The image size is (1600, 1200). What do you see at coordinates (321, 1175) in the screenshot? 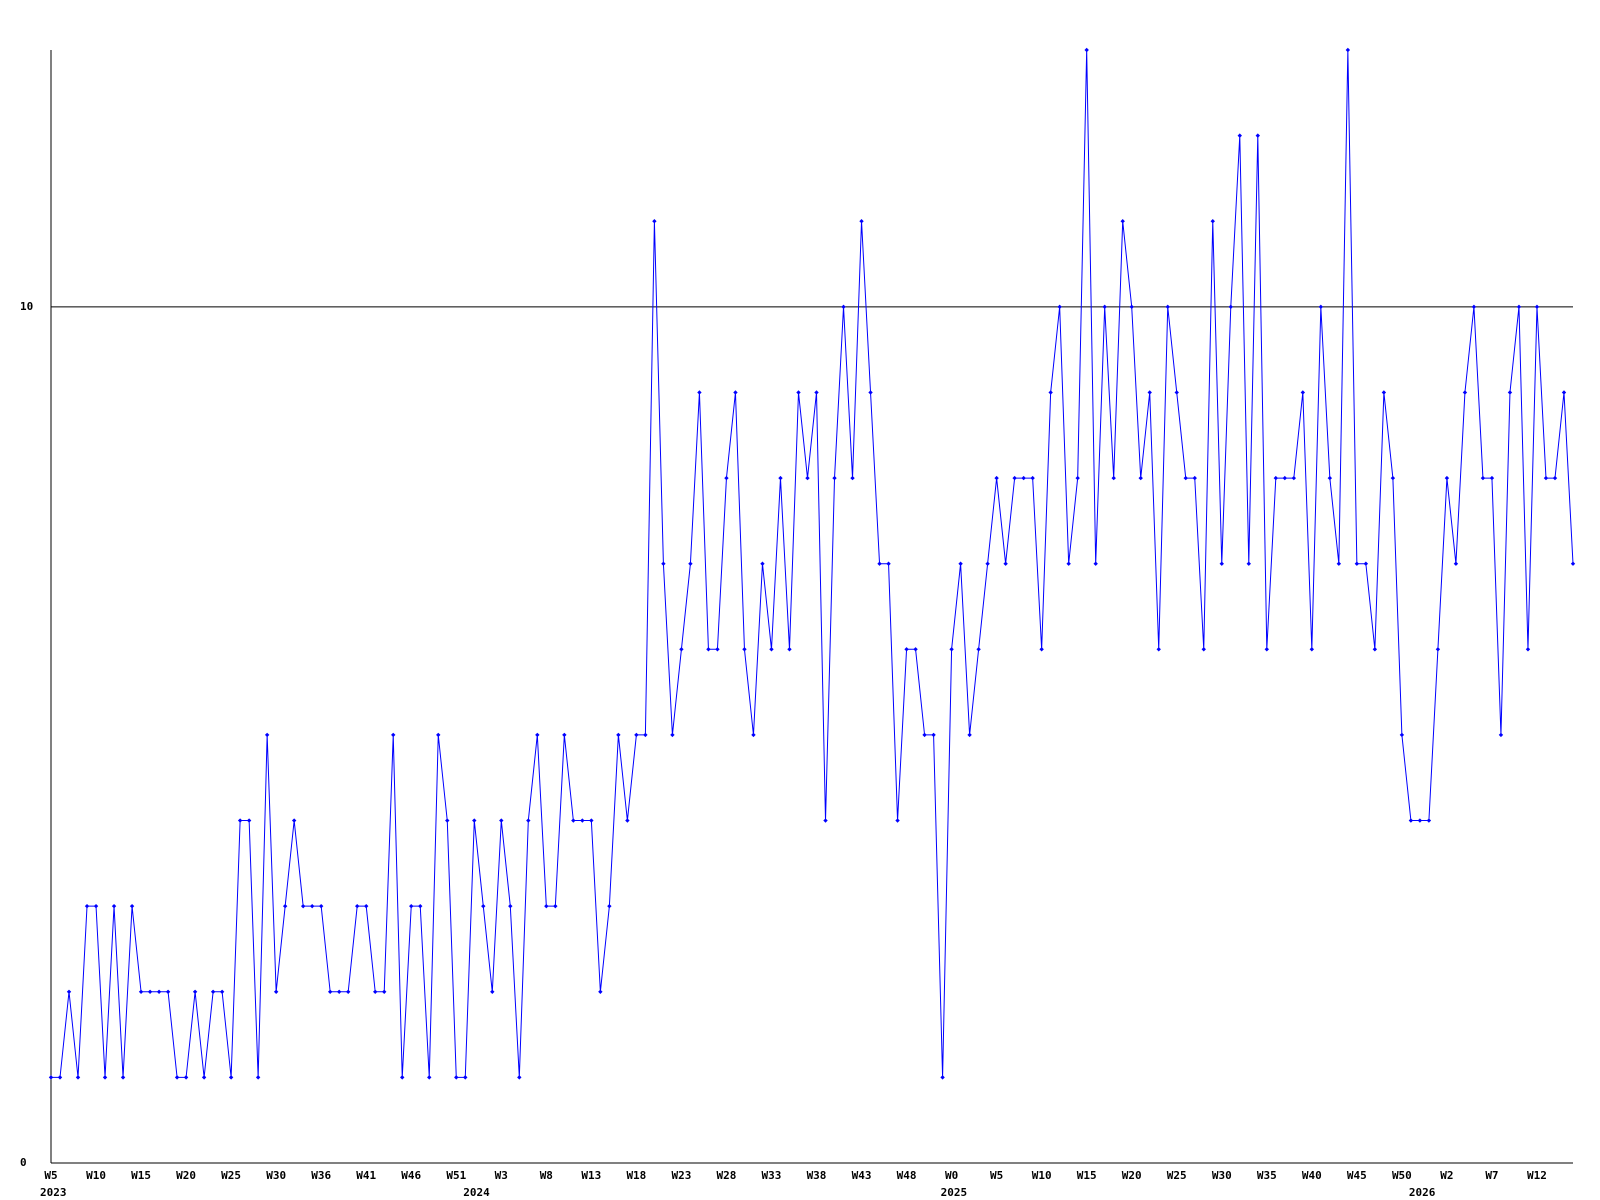
I see `x-tick-label: W36` at bounding box center [321, 1175].